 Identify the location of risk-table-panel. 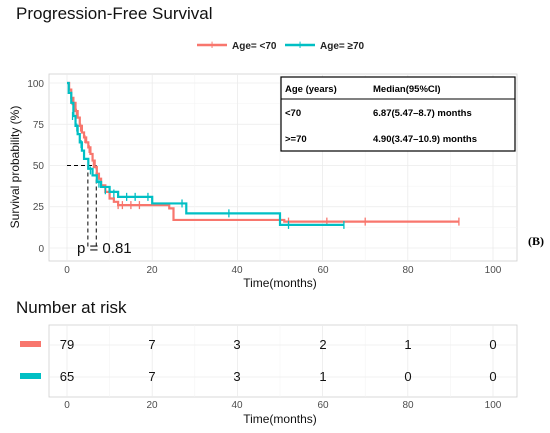
(283, 361).